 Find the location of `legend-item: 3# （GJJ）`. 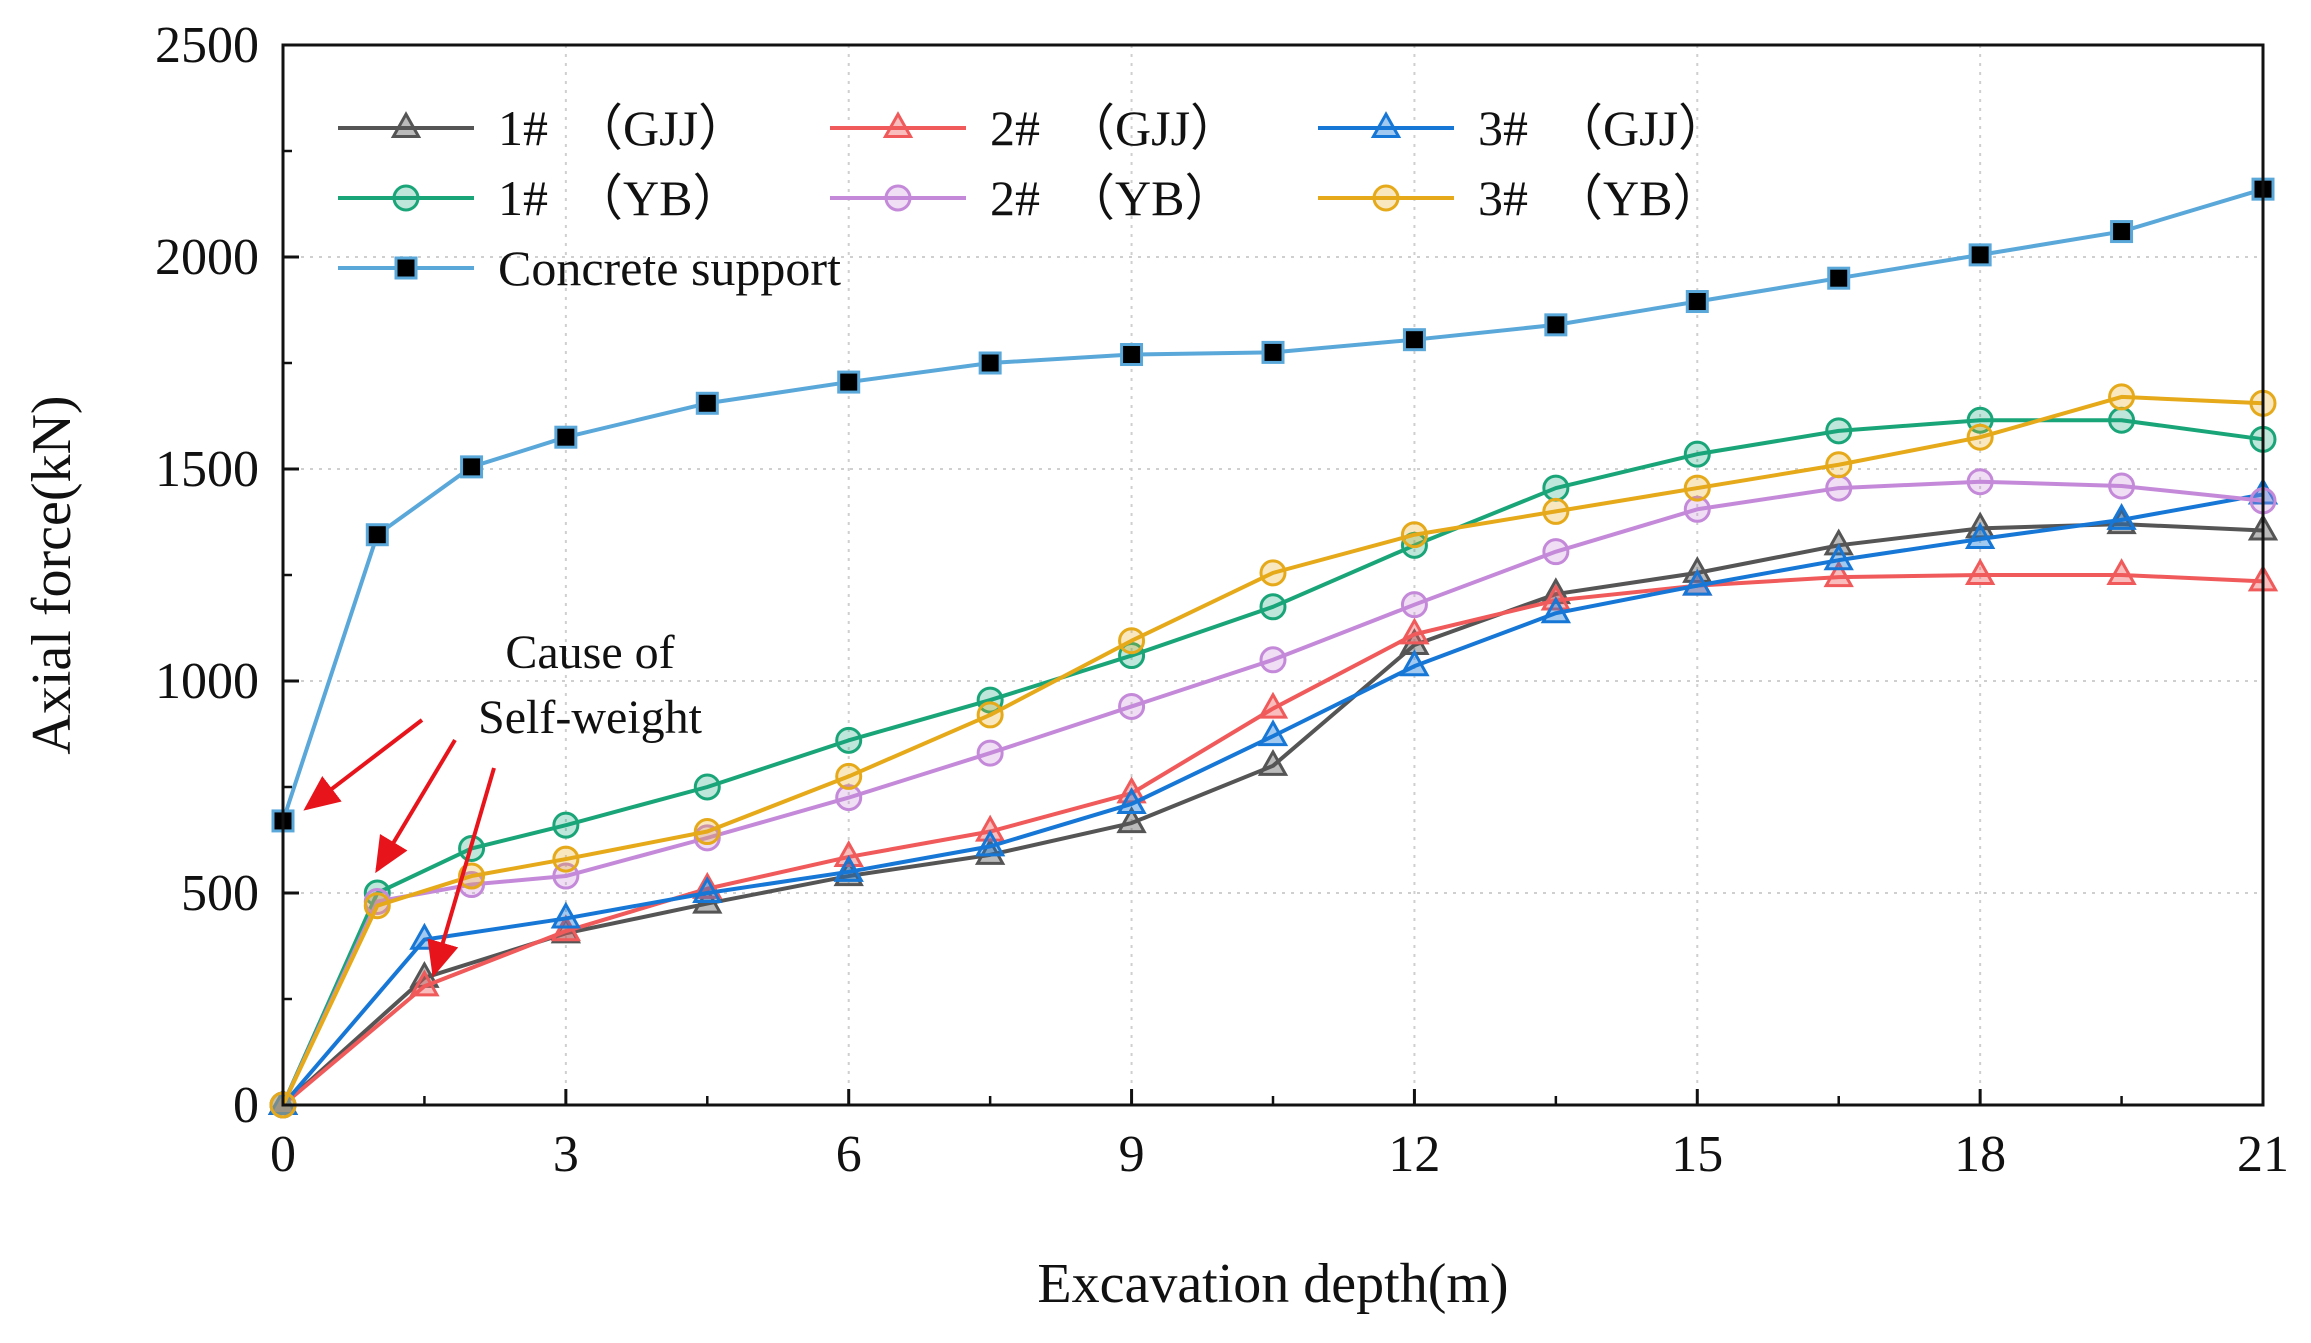

legend-item: 3# （GJJ） is located at coordinates (1523, 128).